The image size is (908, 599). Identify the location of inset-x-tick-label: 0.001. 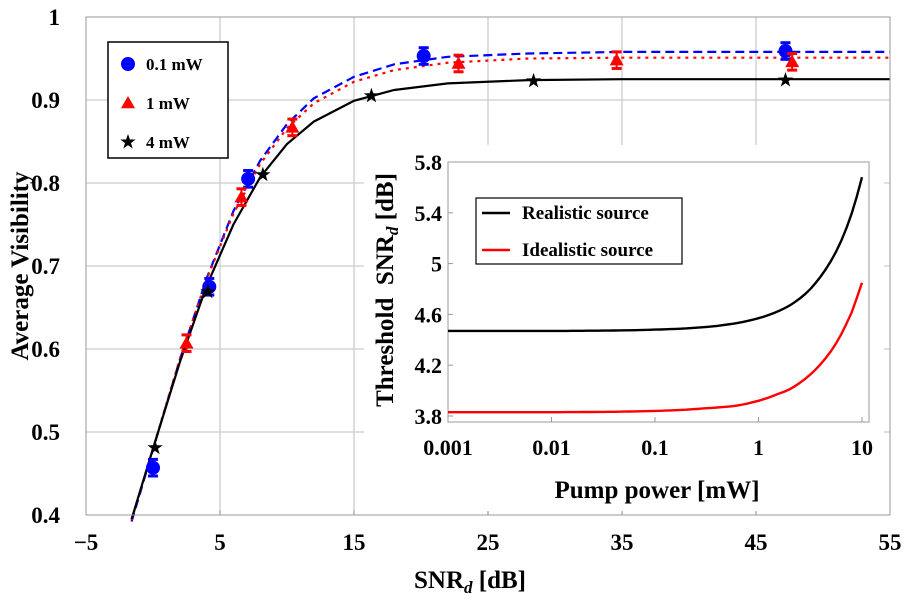
(448, 447).